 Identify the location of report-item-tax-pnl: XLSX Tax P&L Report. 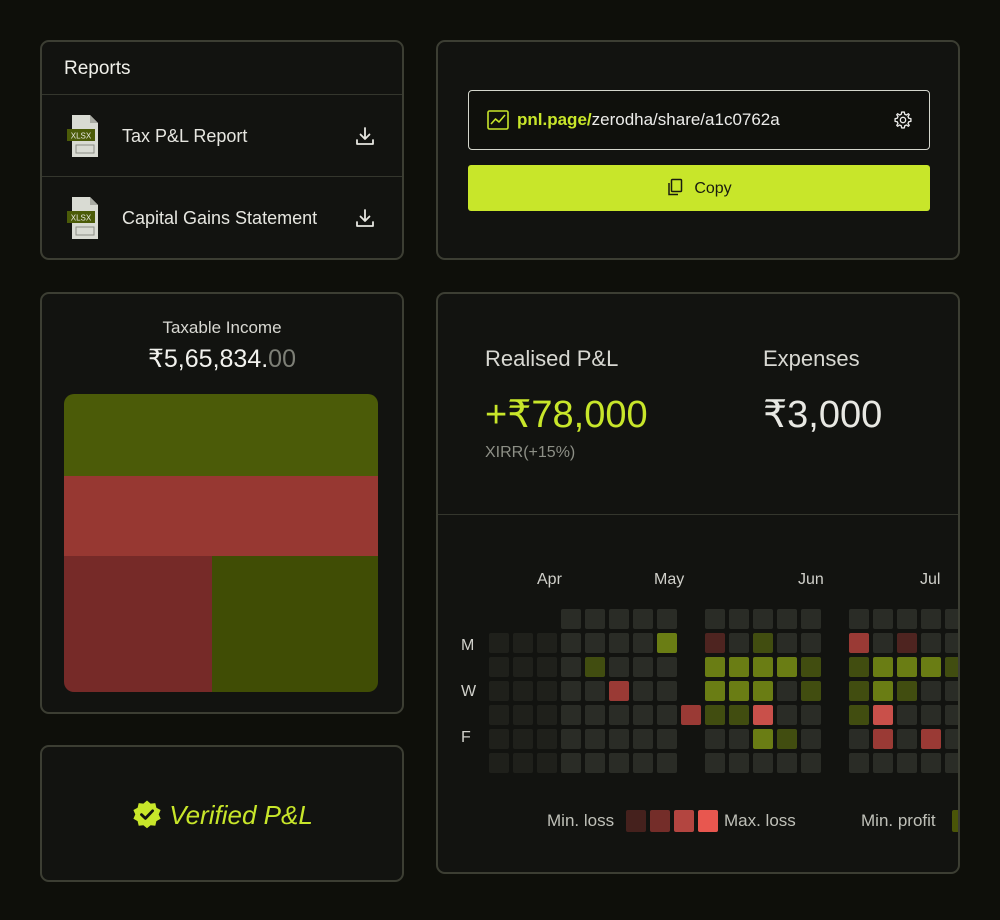
(222, 136).